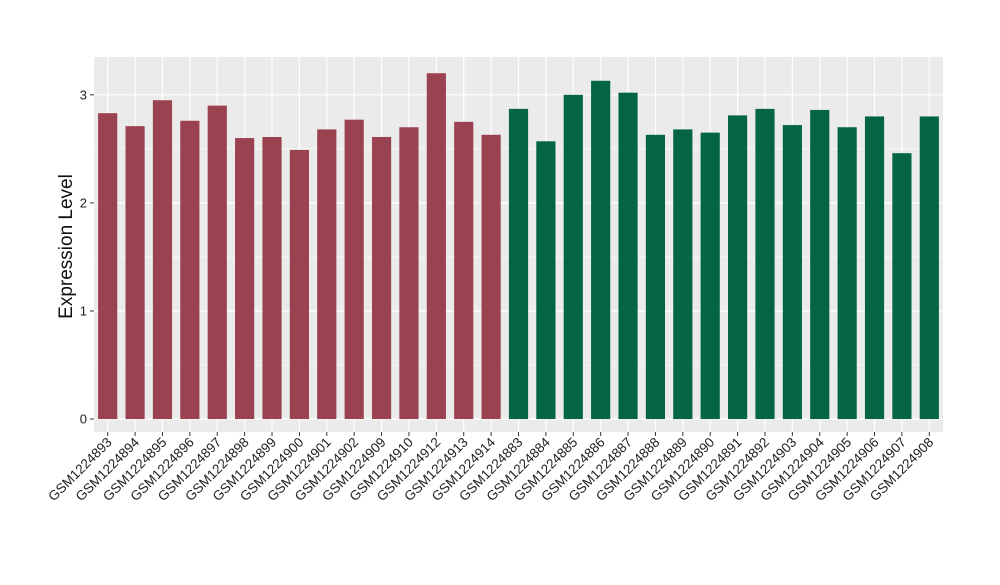  I want to click on y-axis-label: Expression Level, so click(66, 246).